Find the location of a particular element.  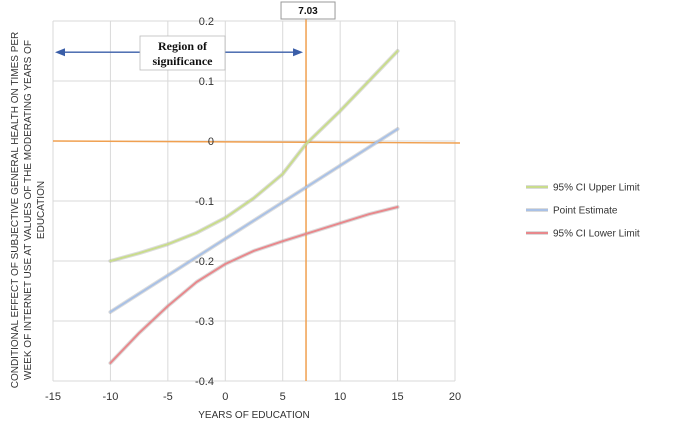

threshold-label: 7.03 is located at coordinates (308, 11).